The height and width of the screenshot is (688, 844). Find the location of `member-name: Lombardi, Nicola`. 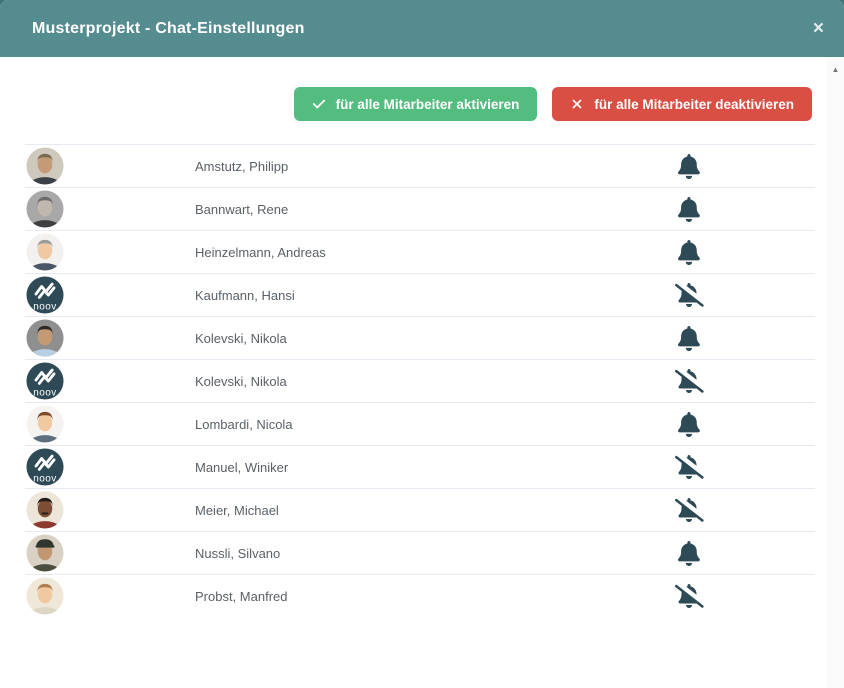

member-name: Lombardi, Nicola is located at coordinates (244, 424).